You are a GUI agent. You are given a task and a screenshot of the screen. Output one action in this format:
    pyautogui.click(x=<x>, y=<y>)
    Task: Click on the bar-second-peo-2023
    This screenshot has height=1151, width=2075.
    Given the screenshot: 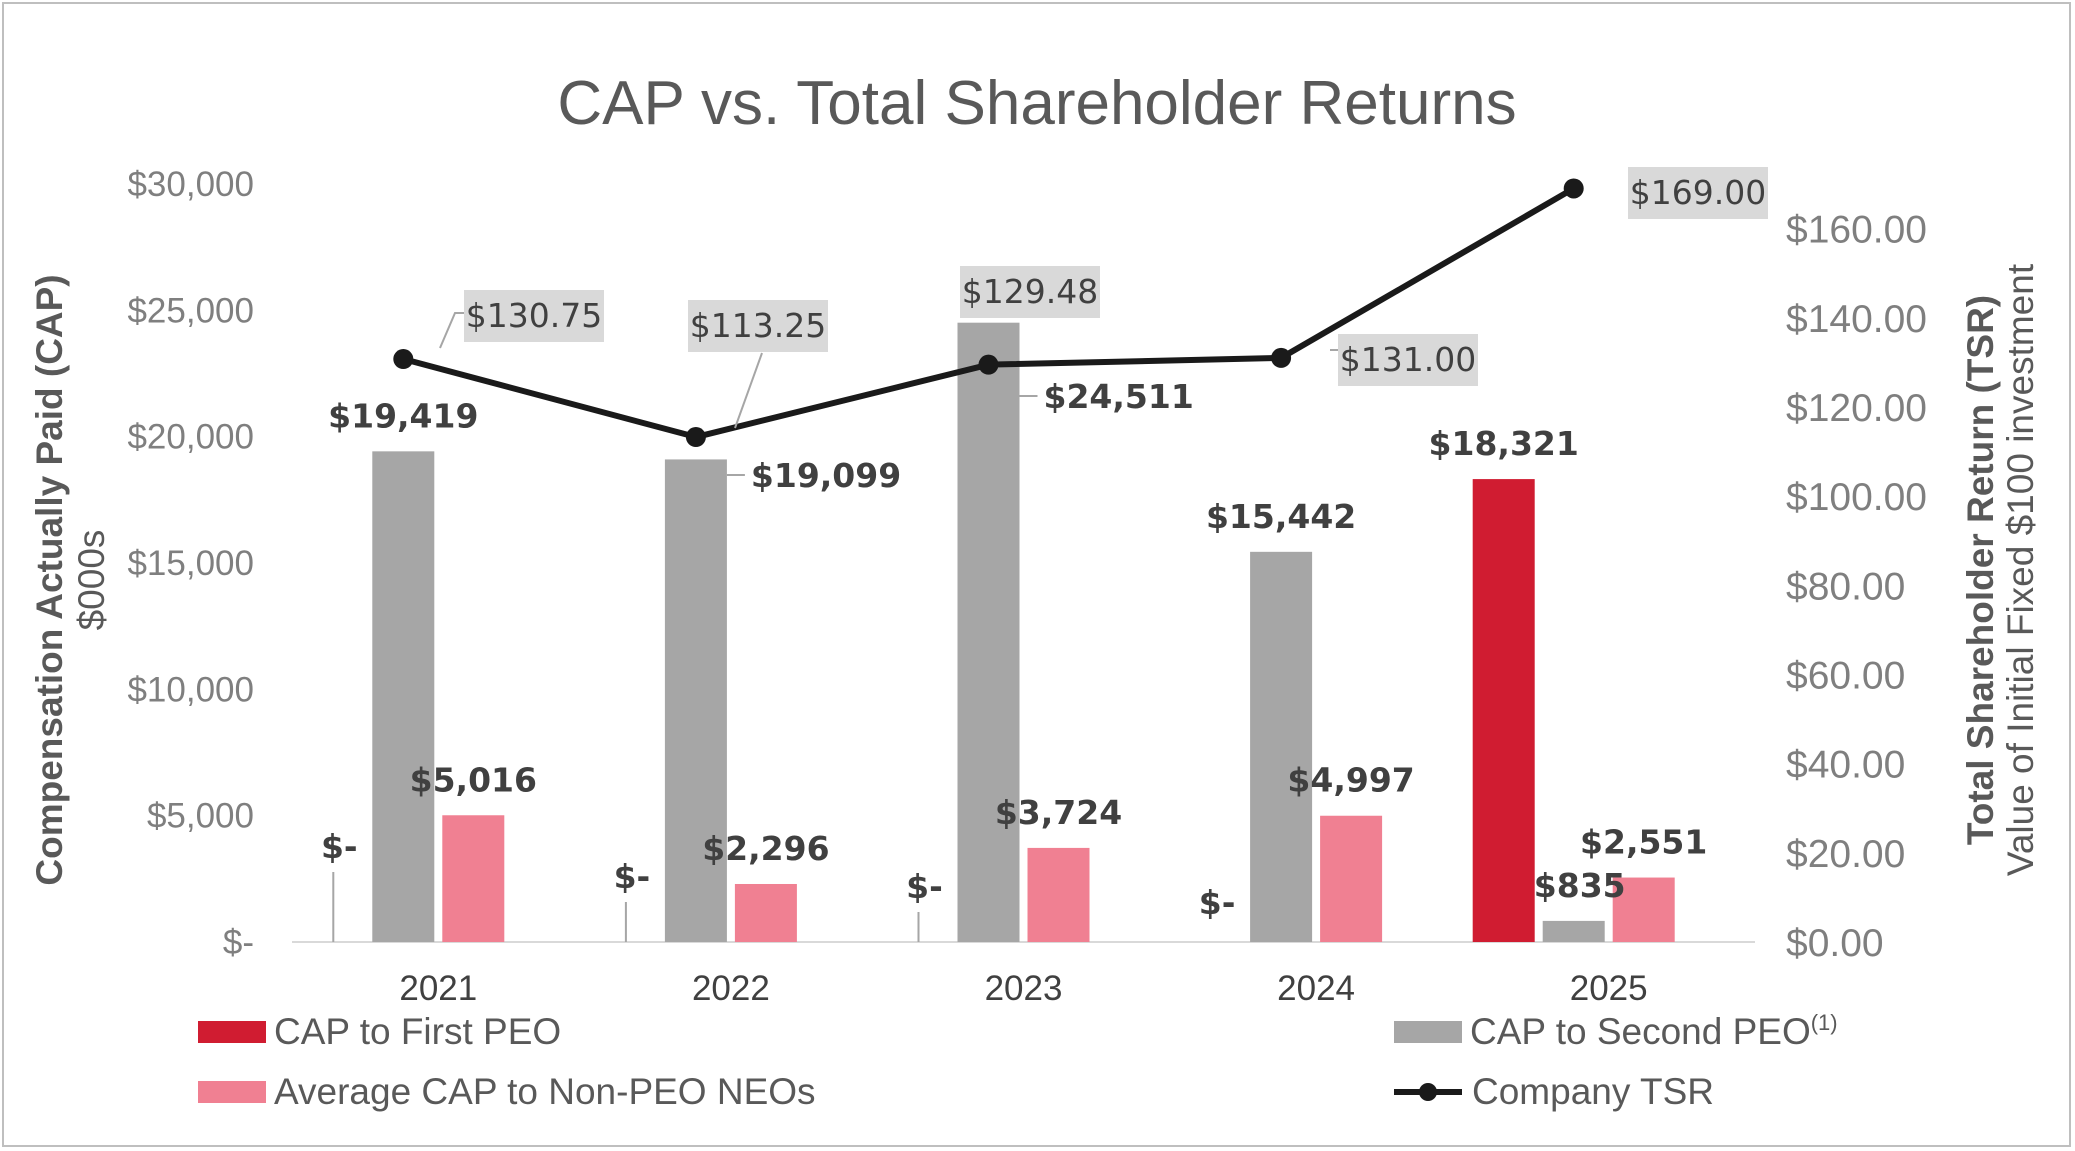 What is the action you would take?
    pyautogui.click(x=988, y=632)
    